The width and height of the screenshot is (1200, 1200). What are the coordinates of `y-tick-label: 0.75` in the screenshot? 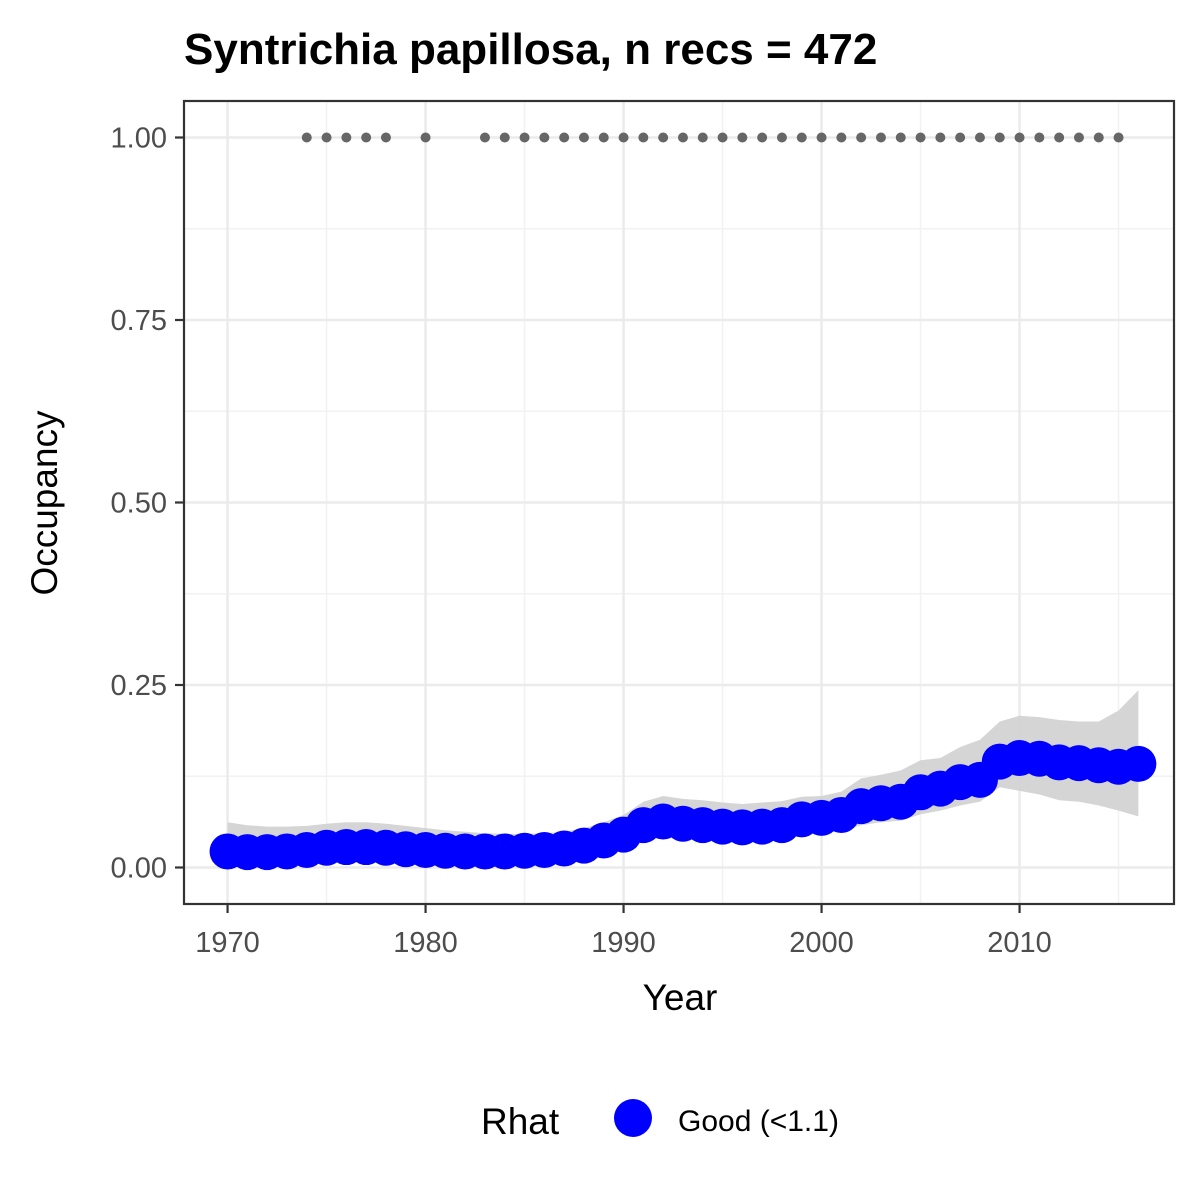 It's located at (139, 321).